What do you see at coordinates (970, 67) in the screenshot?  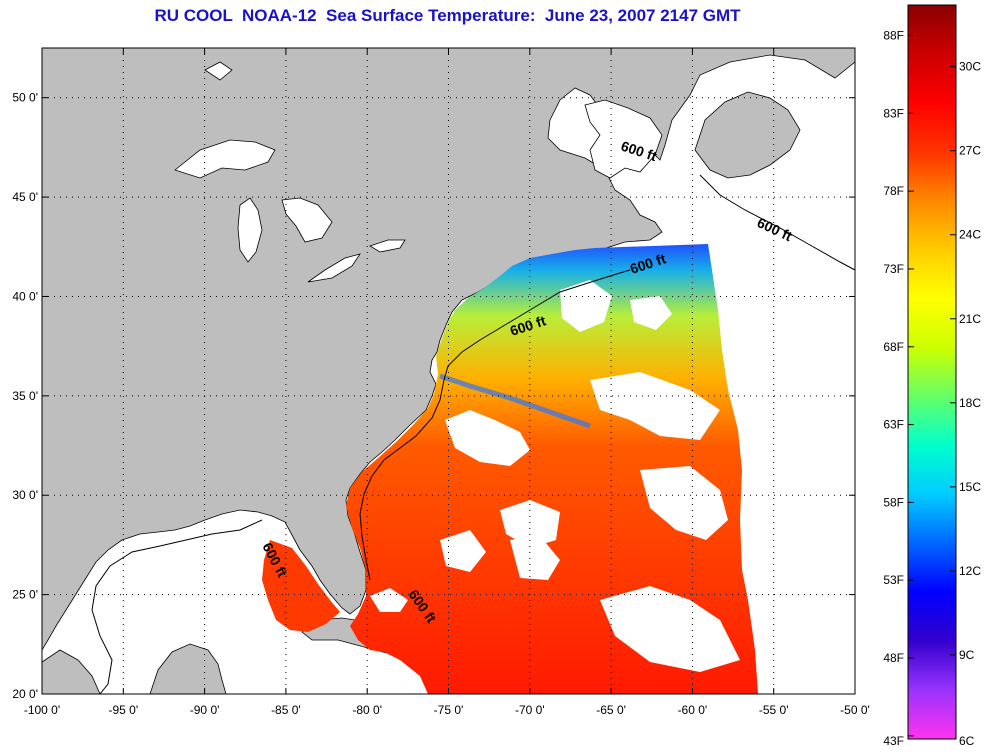 I see `colorbar-label-c: 30C` at bounding box center [970, 67].